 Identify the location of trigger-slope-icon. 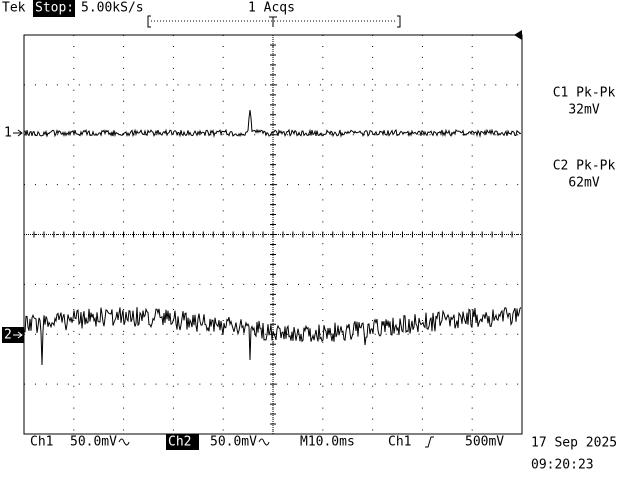
(429, 442).